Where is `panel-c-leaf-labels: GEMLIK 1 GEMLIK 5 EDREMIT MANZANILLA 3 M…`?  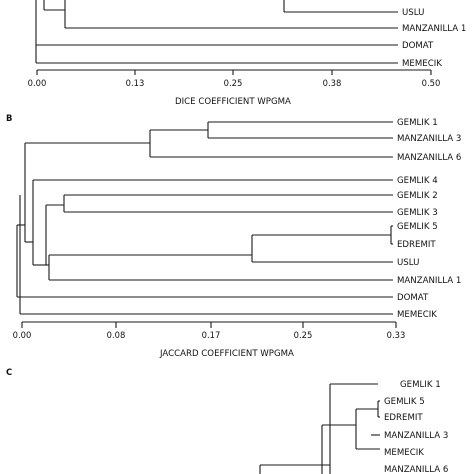
panel-c-leaf-labels: GEMLIK 1 GEMLIK 5 EDREMIT MANZANILLA 3 M… is located at coordinates (416, 427).